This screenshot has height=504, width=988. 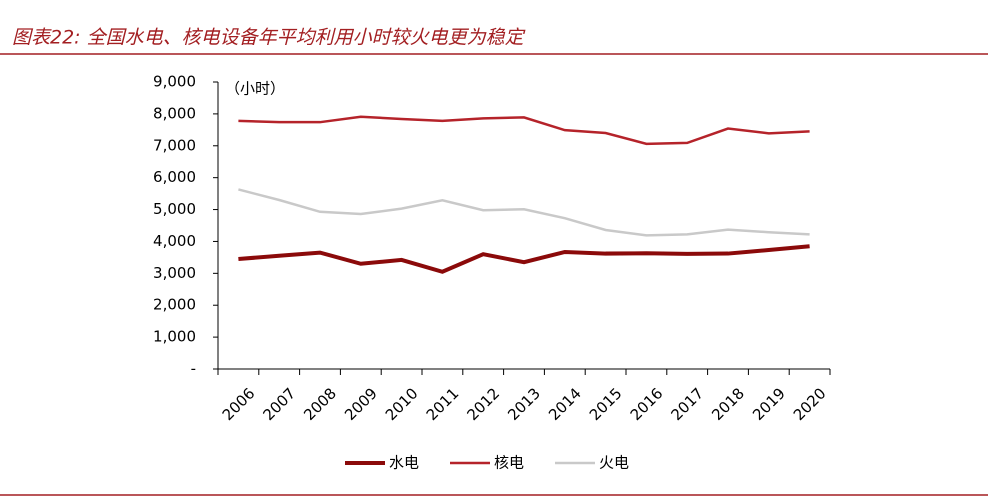 I want to click on x-tick-label: 2014, so click(x=565, y=404).